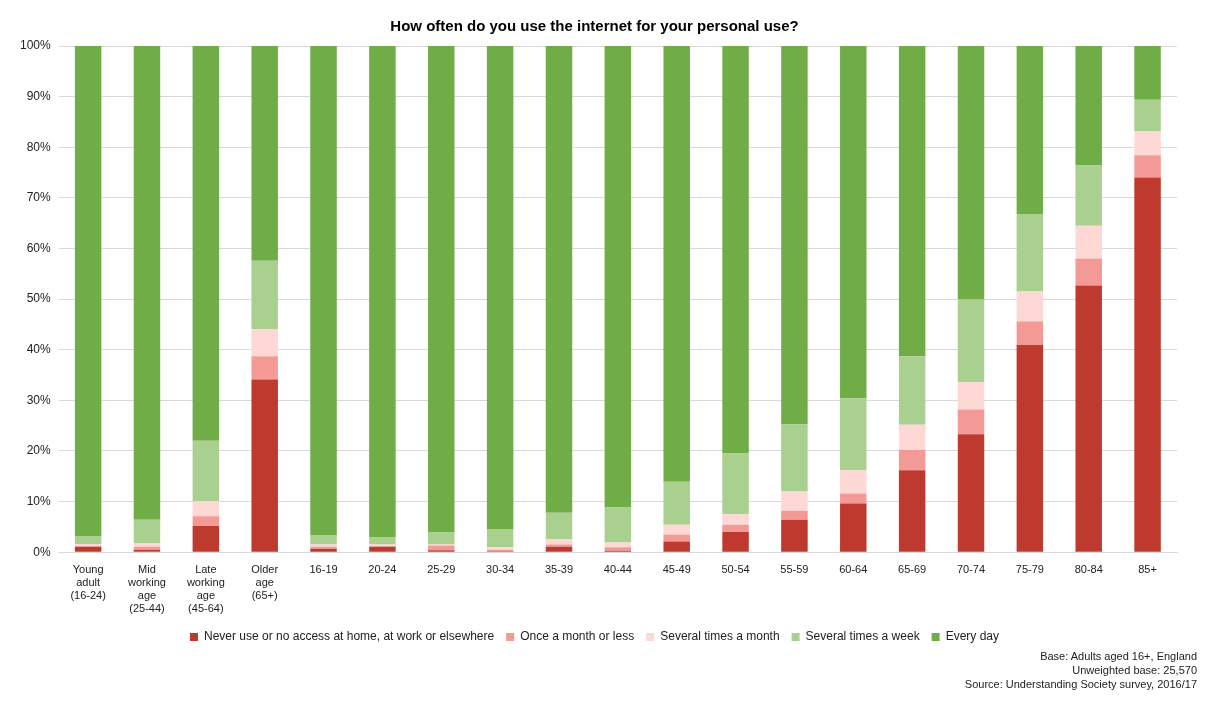 This screenshot has width=1205, height=706. Describe the element at coordinates (735, 568) in the screenshot. I see `x-tick-label: 50-54` at that location.